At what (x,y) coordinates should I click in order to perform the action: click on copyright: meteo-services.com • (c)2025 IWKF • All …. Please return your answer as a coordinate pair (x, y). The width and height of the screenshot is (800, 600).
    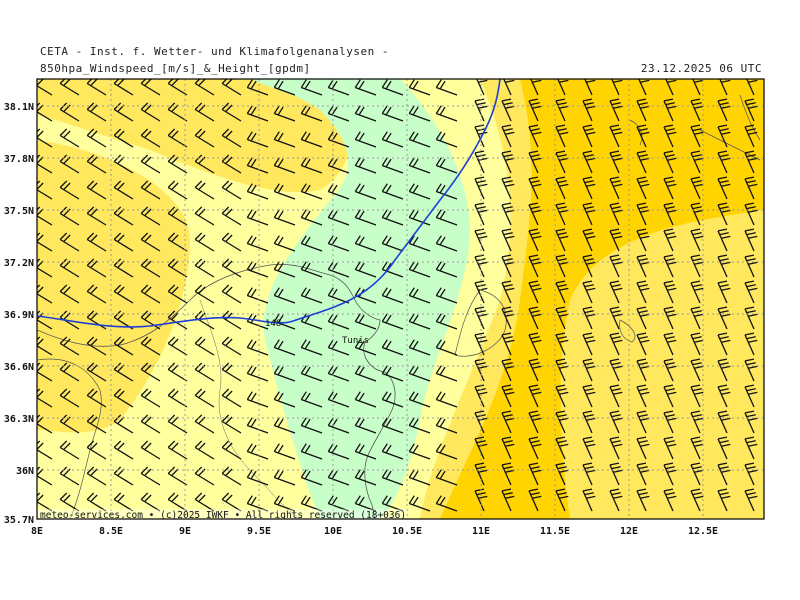
    Looking at the image, I should click on (223, 515).